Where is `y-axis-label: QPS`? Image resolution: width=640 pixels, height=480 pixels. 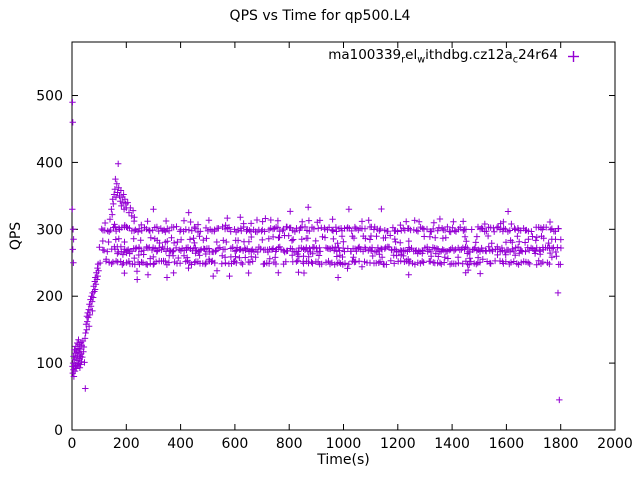 y-axis-label: QPS is located at coordinates (16, 236).